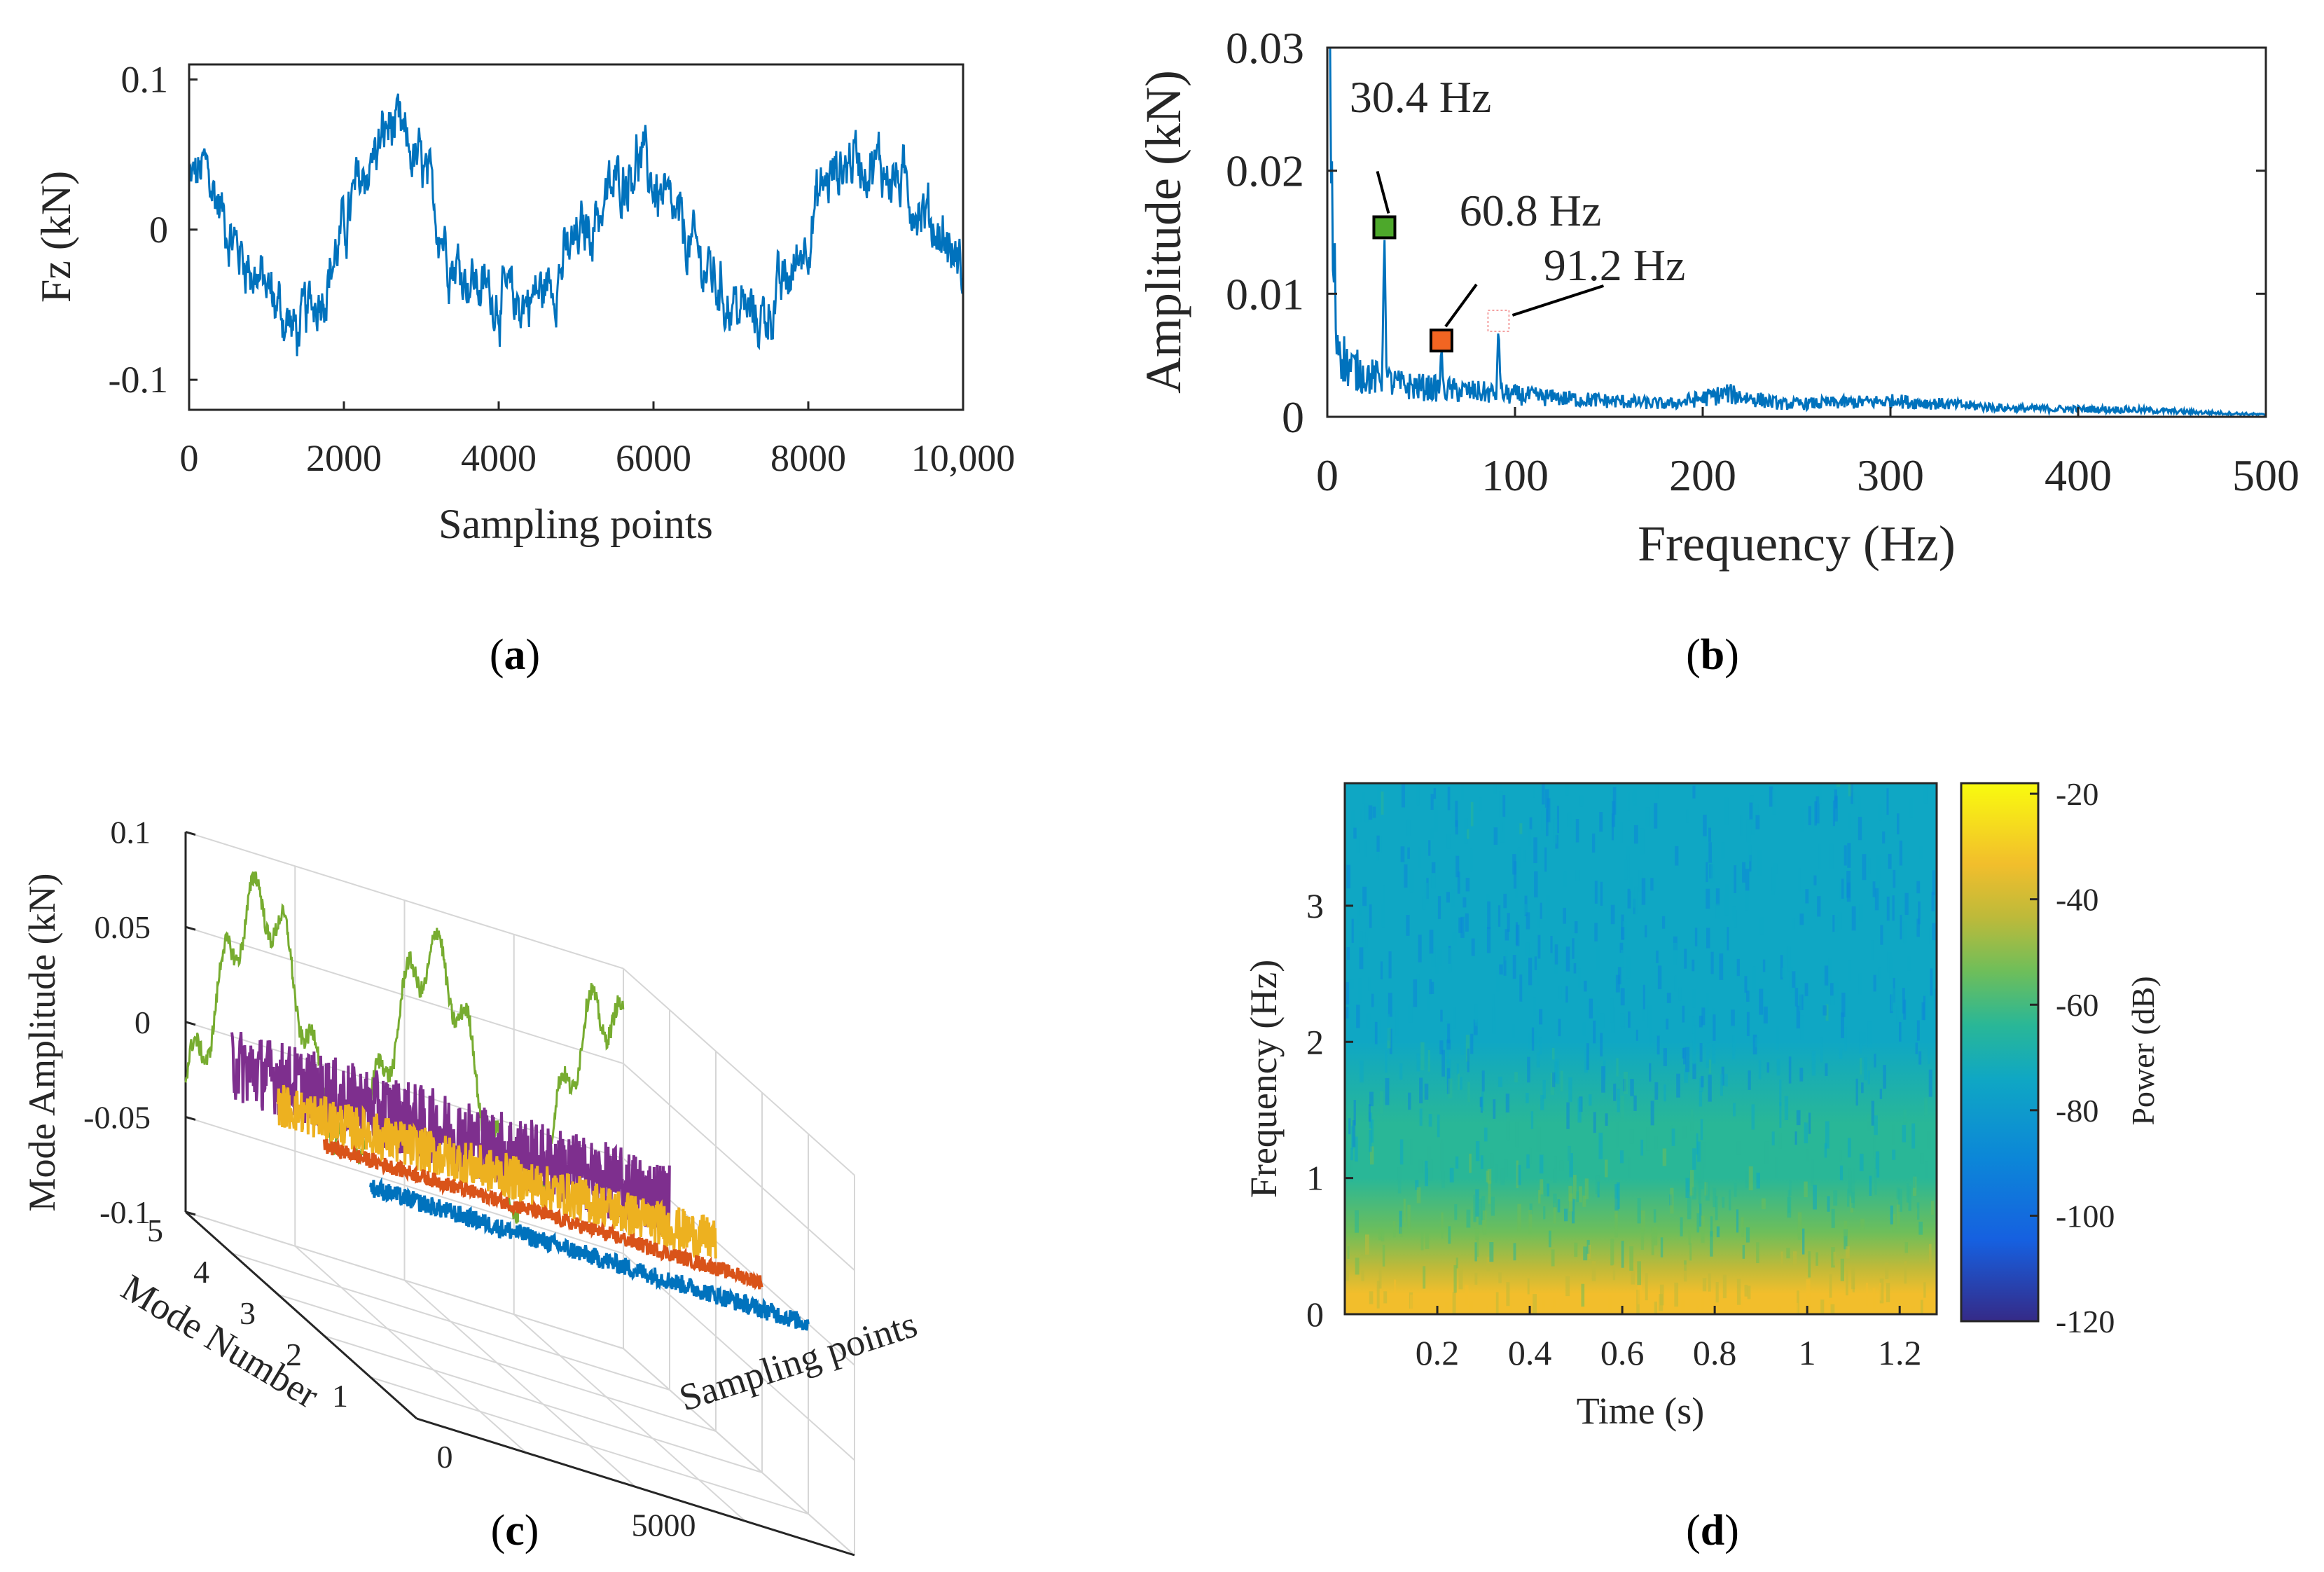 Image resolution: width=2324 pixels, height=1572 pixels. What do you see at coordinates (42, 1043) in the screenshot?
I see `panel-c-zlabel: Mode Amplitude (kN)` at bounding box center [42, 1043].